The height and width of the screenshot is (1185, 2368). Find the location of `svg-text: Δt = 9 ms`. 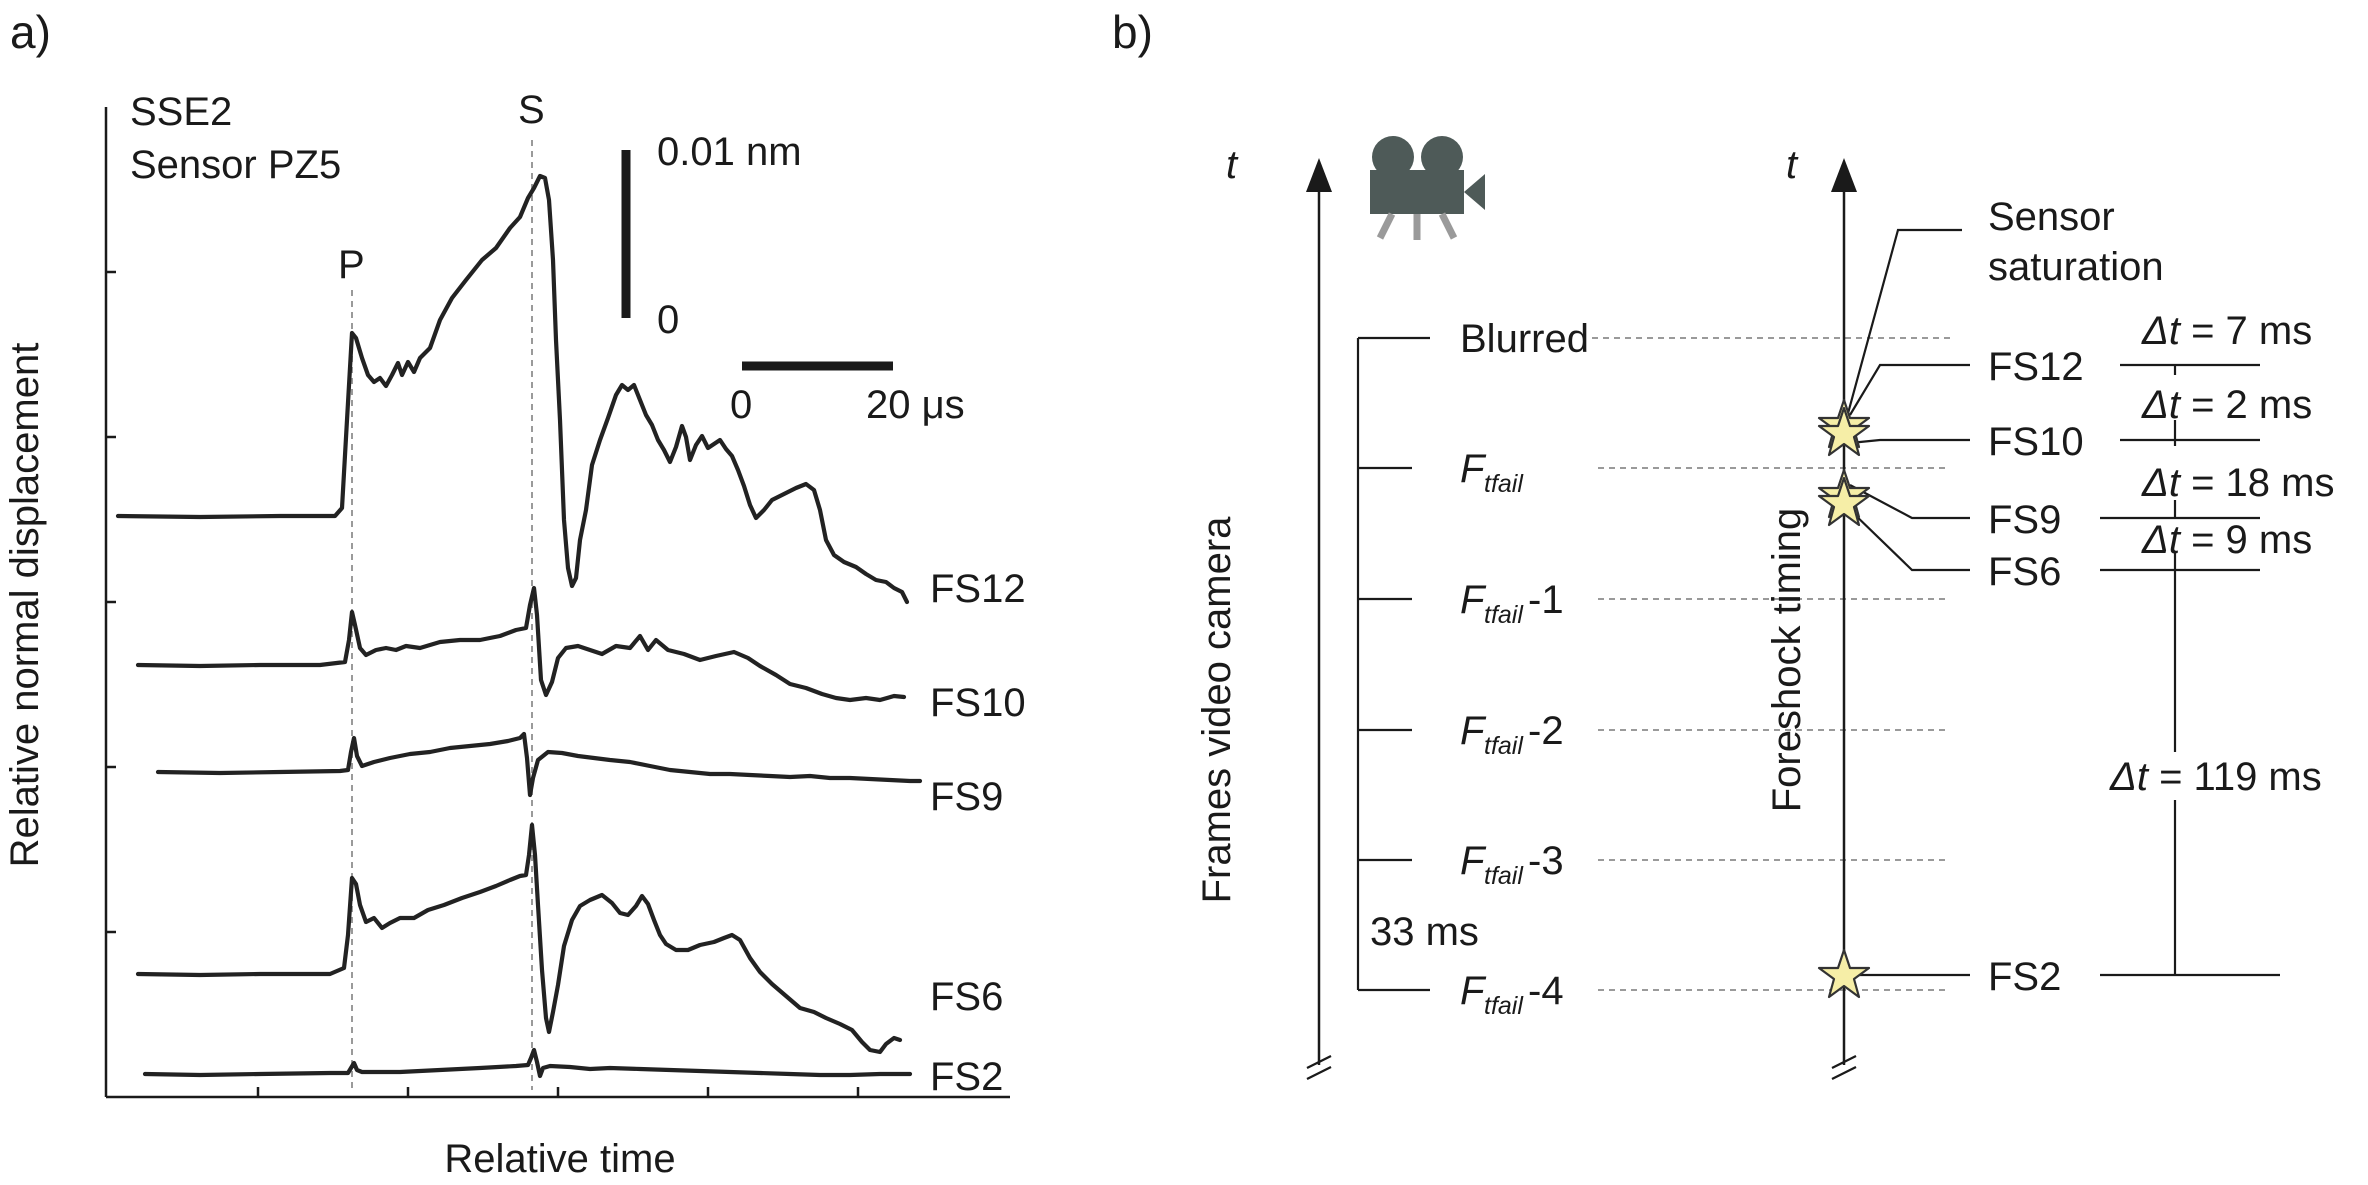

svg-text: Δt = 9 ms is located at coordinates (2226, 540).